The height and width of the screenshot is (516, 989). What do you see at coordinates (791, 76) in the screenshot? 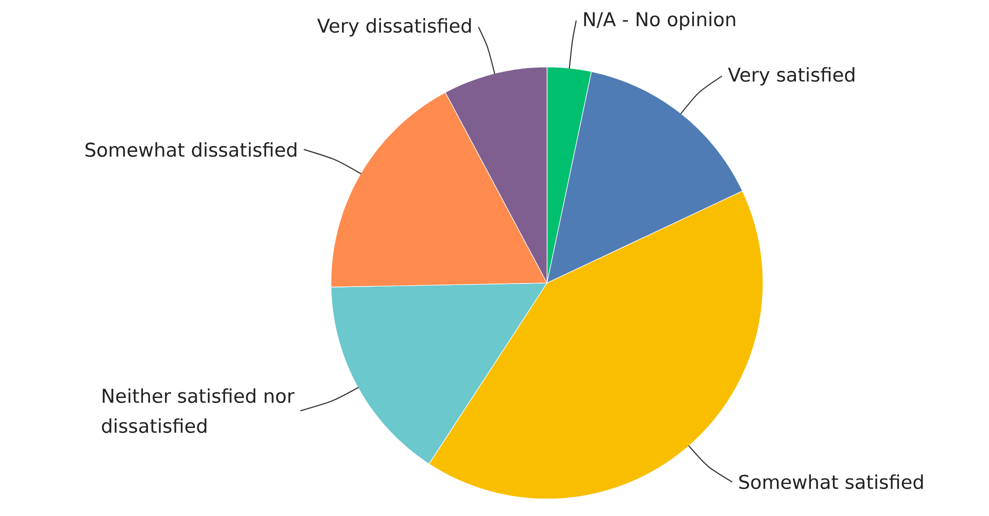
I see `slice-label: Very satisfied` at bounding box center [791, 76].